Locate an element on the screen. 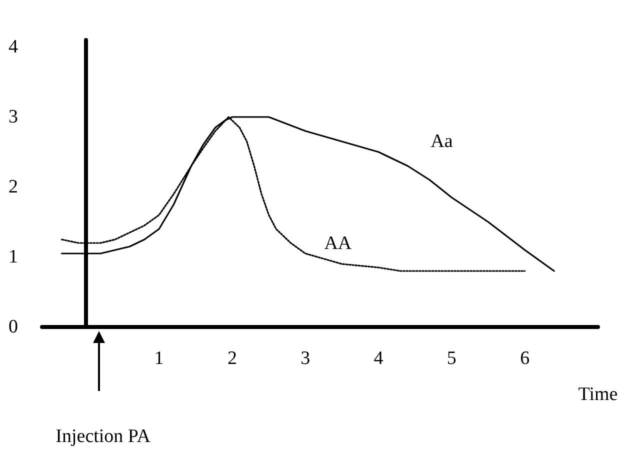  y-tick-label: 3 is located at coordinates (13, 117).